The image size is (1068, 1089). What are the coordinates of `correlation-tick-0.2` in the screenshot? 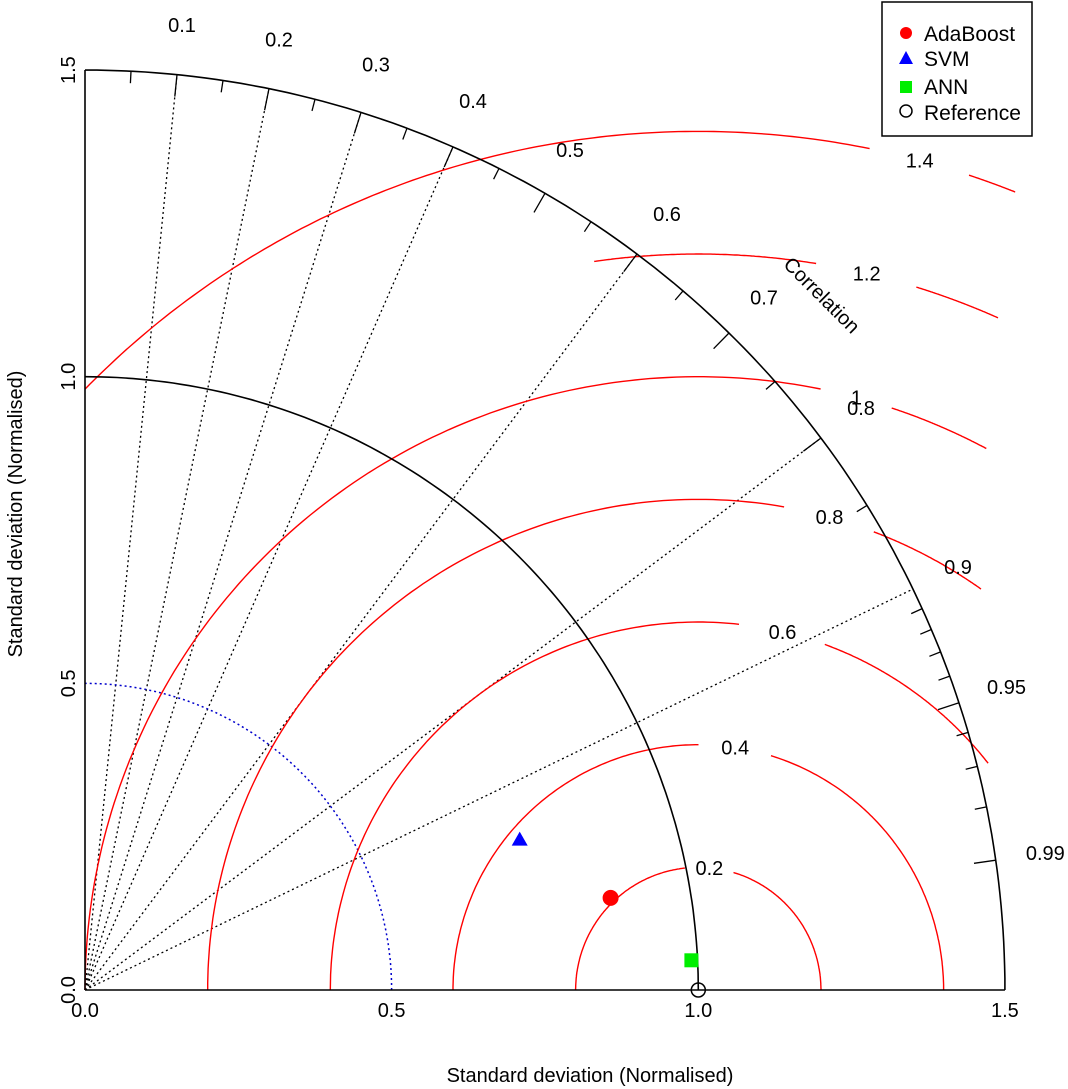 It's located at (266, 99).